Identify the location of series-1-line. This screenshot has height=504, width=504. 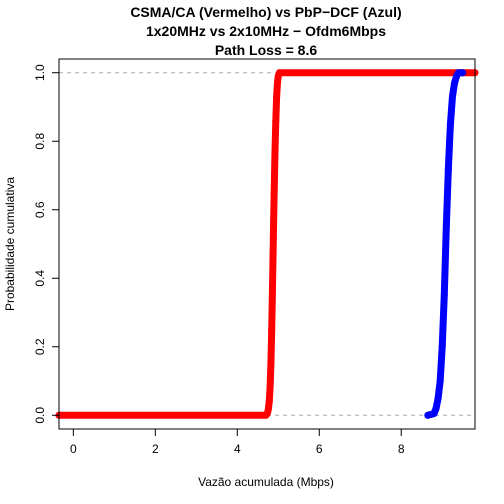
(445, 244).